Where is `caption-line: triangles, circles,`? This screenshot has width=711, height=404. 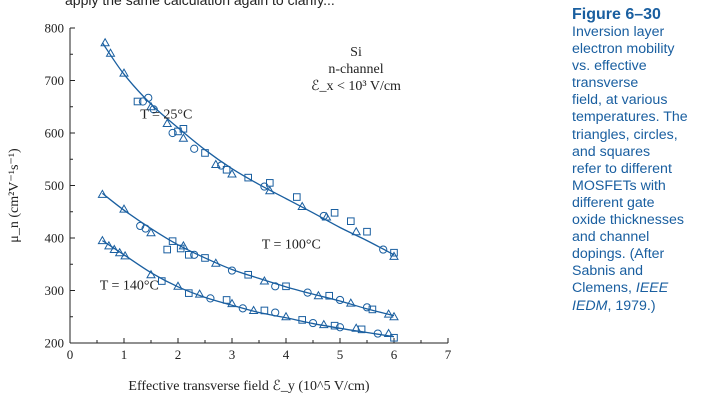
caption-line: triangles, circles, is located at coordinates (625, 134).